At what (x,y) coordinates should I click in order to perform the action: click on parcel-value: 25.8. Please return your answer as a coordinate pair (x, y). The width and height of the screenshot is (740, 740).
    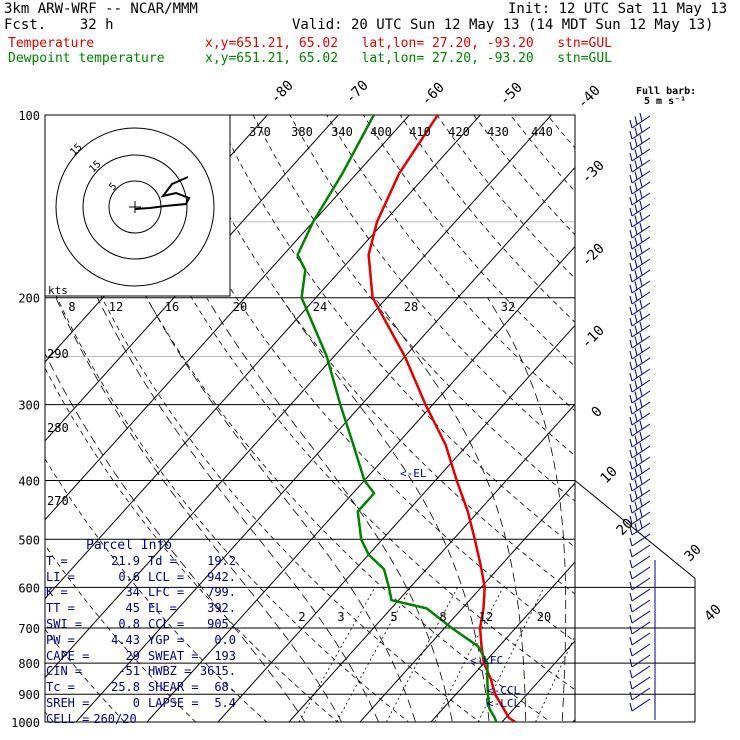
    Looking at the image, I should click on (125, 687).